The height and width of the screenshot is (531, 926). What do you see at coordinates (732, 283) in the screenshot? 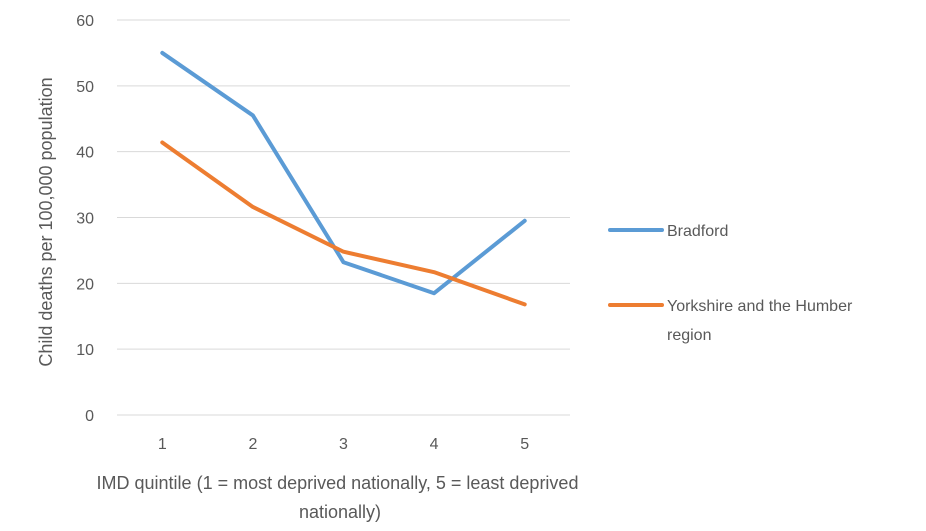
I see `legend: Bradford Yorkshire and the Humber region` at bounding box center [732, 283].